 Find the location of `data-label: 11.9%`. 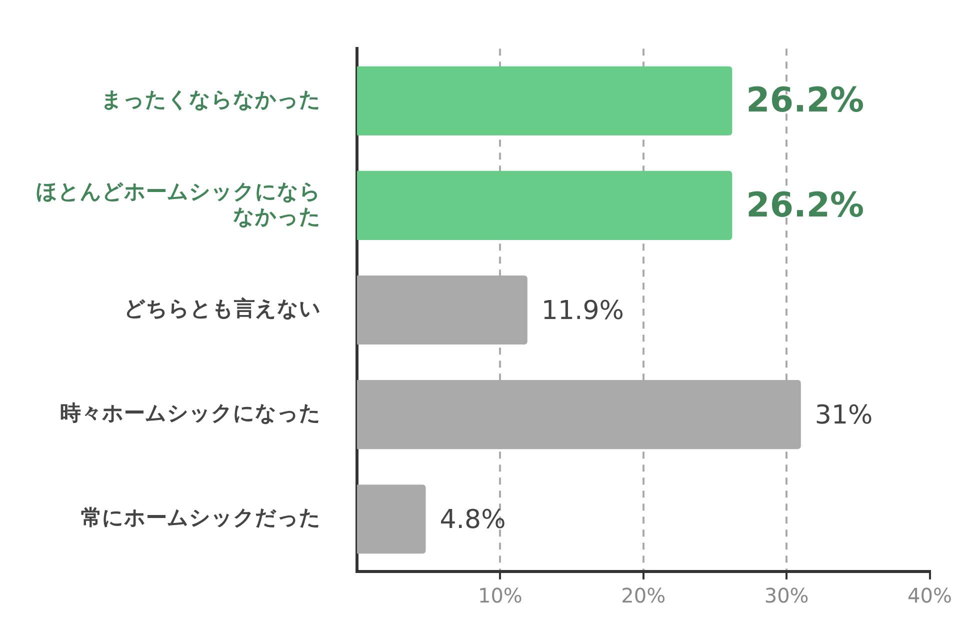

data-label: 11.9% is located at coordinates (582, 311).